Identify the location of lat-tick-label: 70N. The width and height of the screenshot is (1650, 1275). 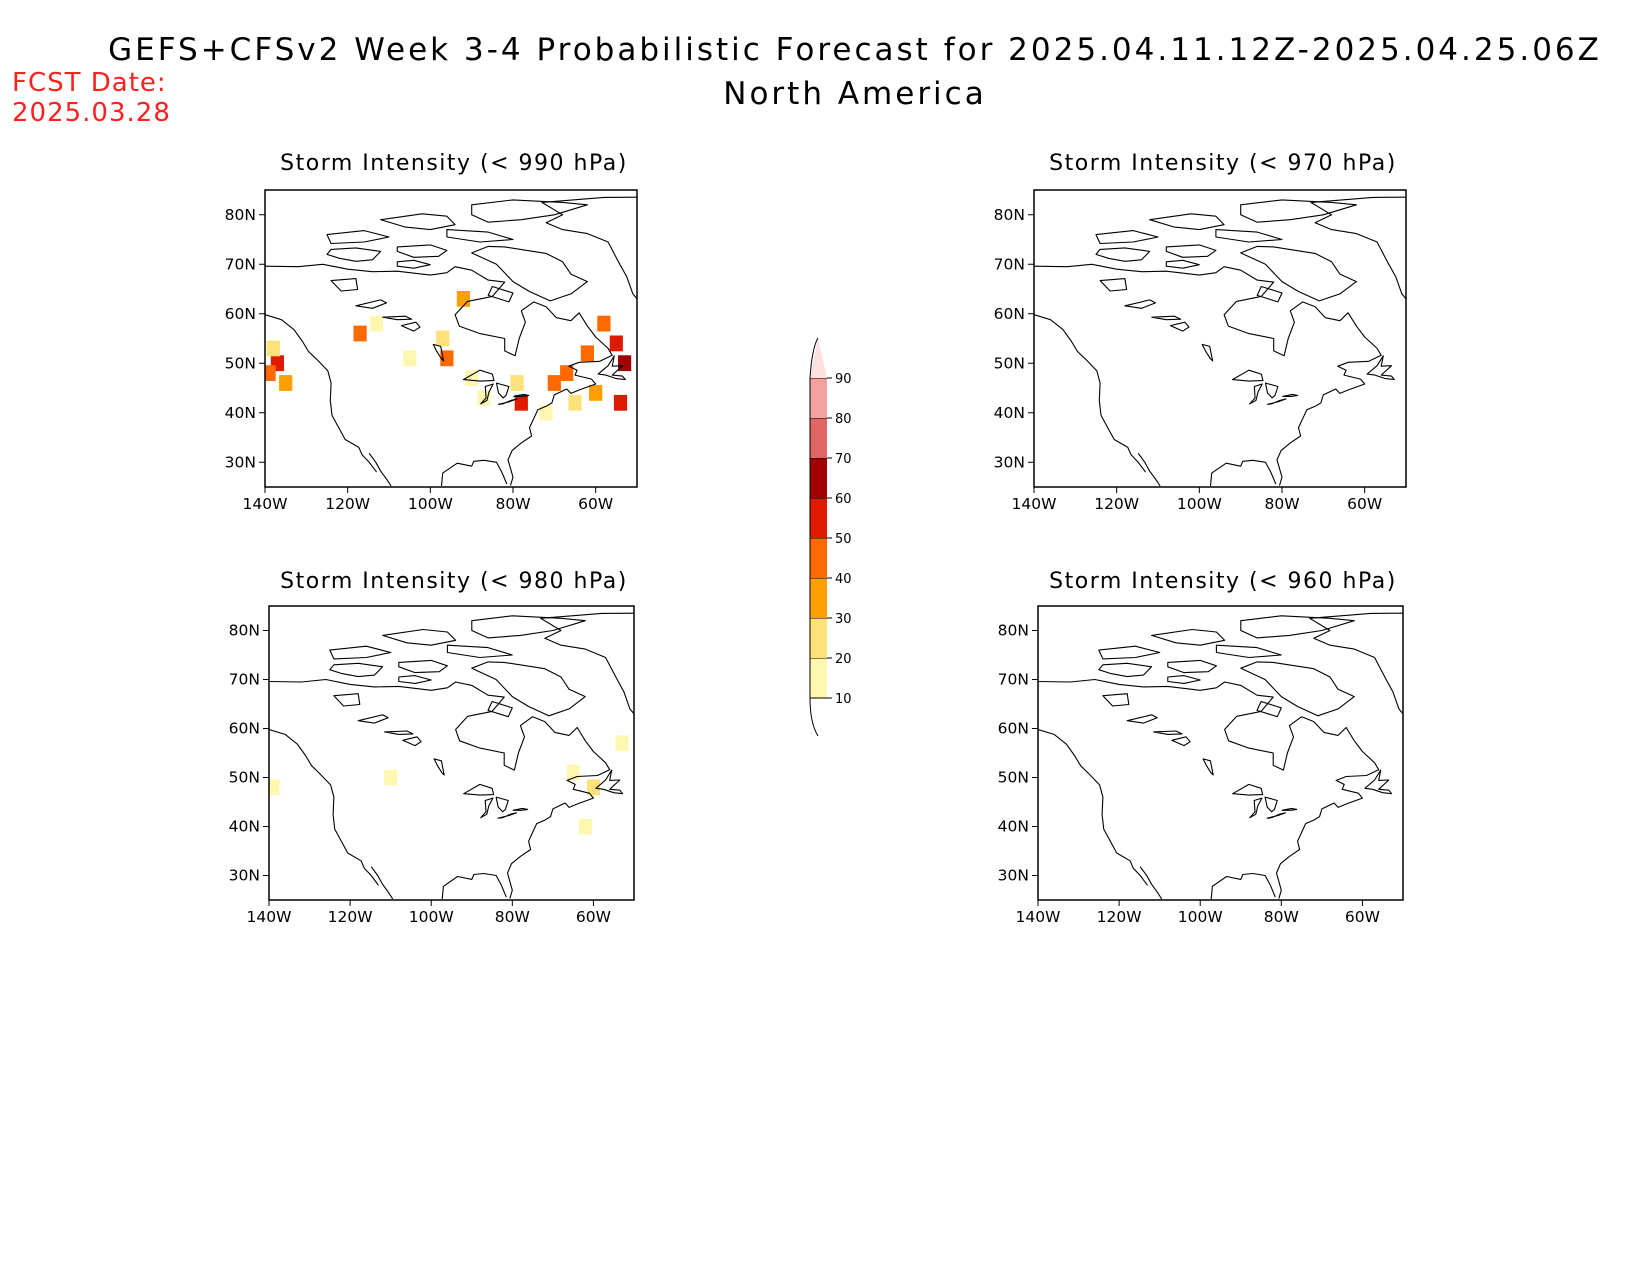
(1009, 264).